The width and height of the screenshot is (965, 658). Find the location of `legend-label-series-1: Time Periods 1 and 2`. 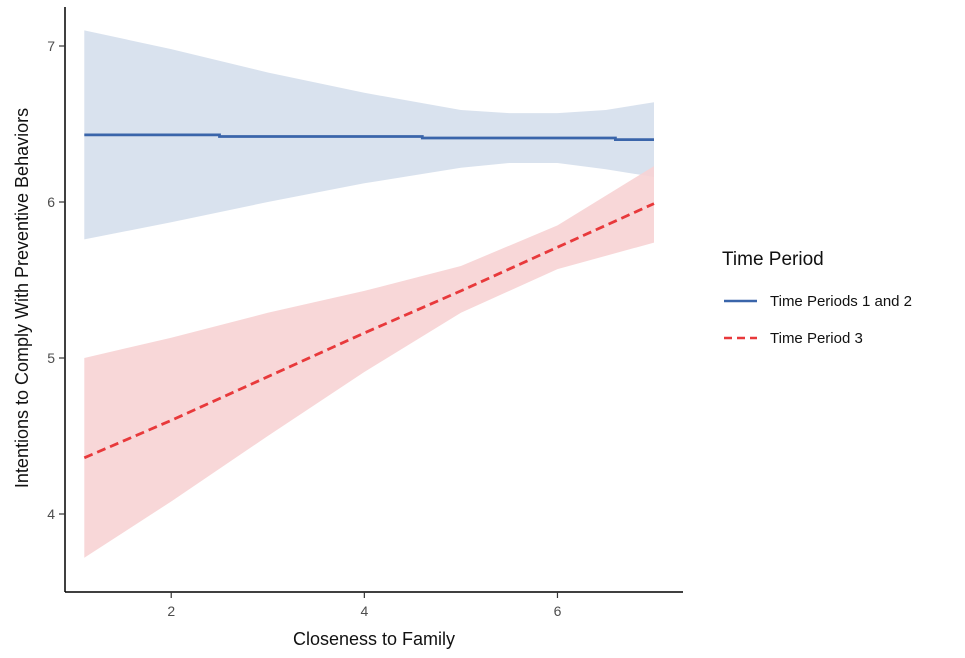

legend-label-series-1: Time Periods 1 and 2 is located at coordinates (841, 301).